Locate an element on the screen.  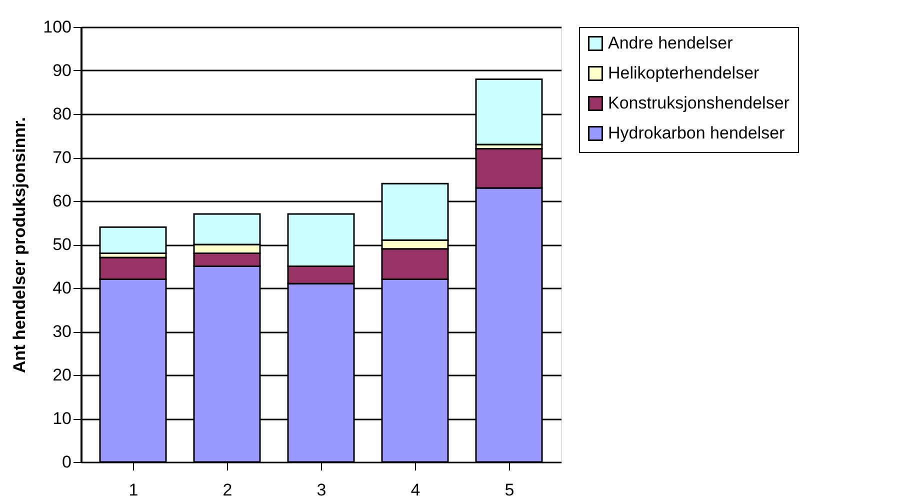
legend-label: Hydrokarbon hendelser is located at coordinates (697, 133).